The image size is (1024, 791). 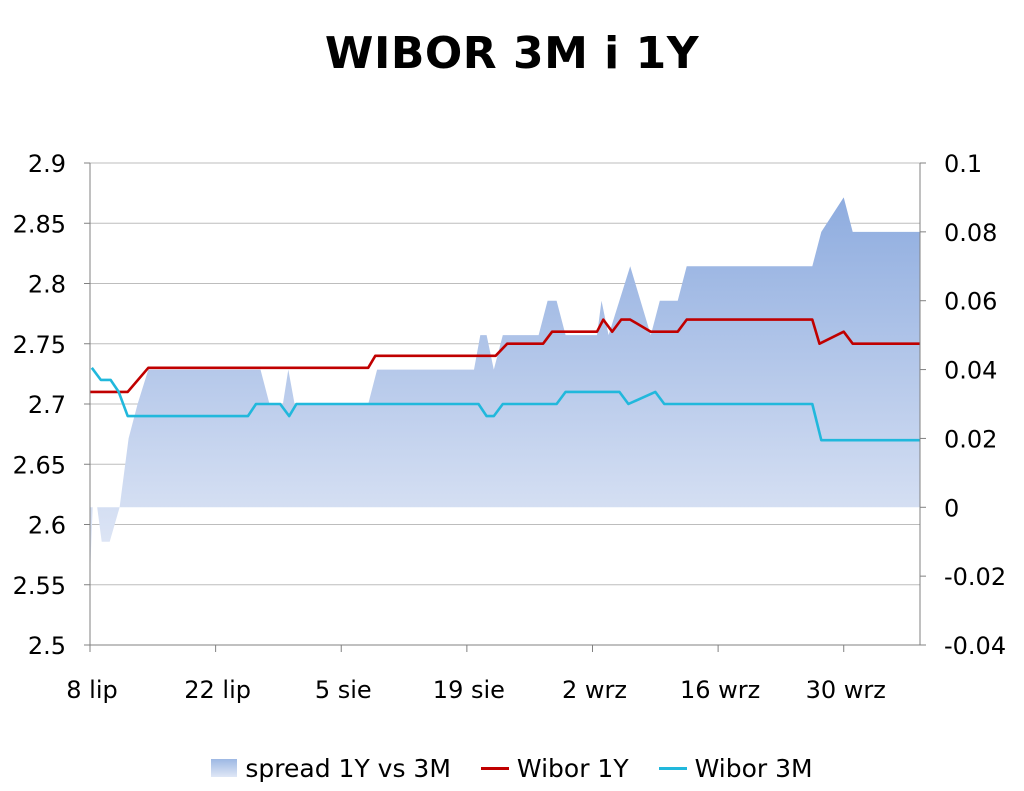 What do you see at coordinates (846, 690) in the screenshot?
I see `x-tick-label: 30 wrz` at bounding box center [846, 690].